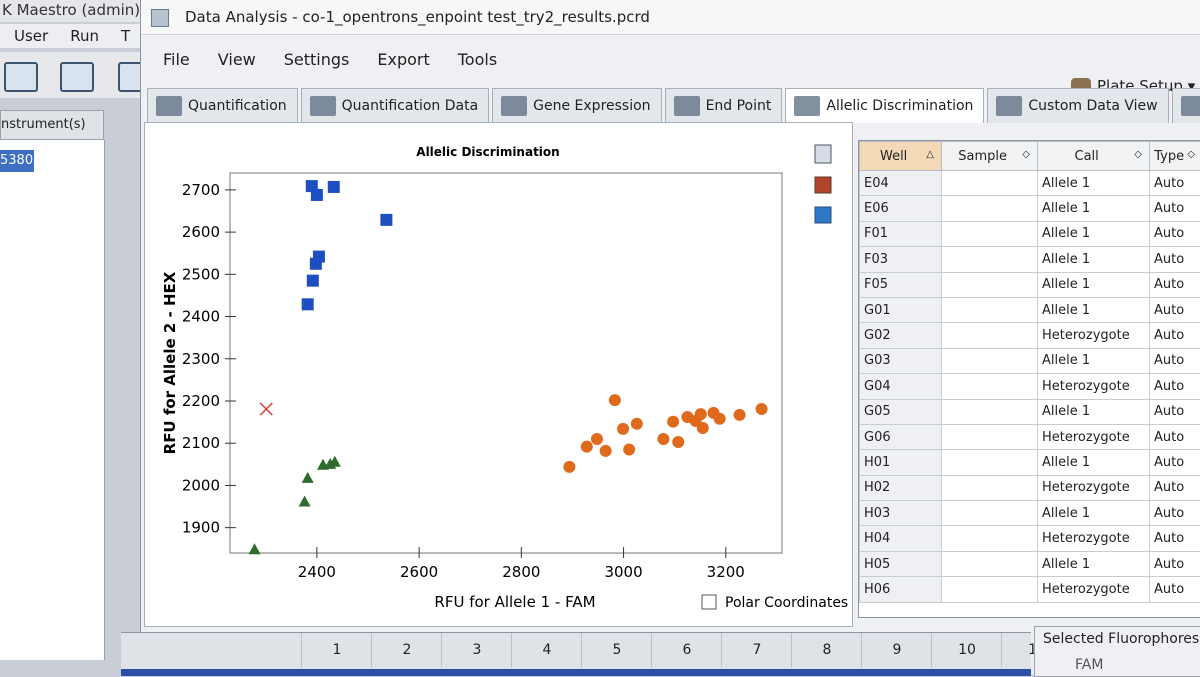 This screenshot has height=677, width=1200. I want to click on tab: Gene Expression, so click(576, 105).